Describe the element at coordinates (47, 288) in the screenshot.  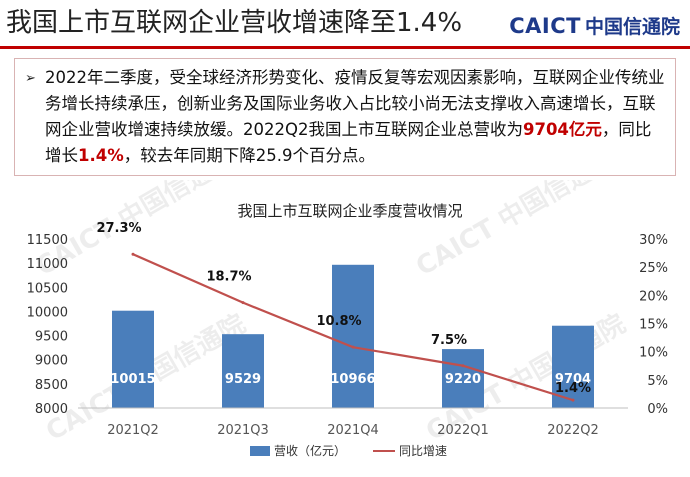
I see `y-left-tick-label: 10500` at that location.